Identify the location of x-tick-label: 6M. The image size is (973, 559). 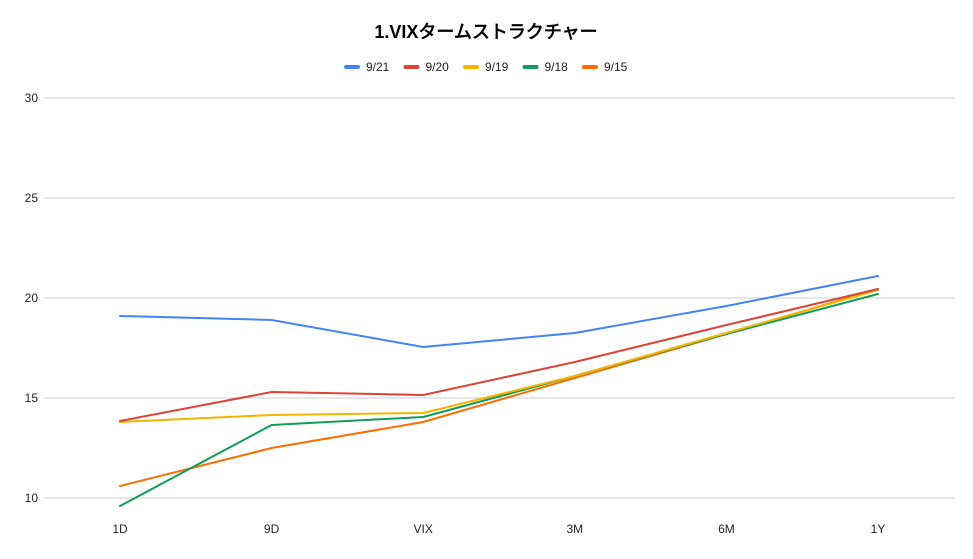
(726, 529).